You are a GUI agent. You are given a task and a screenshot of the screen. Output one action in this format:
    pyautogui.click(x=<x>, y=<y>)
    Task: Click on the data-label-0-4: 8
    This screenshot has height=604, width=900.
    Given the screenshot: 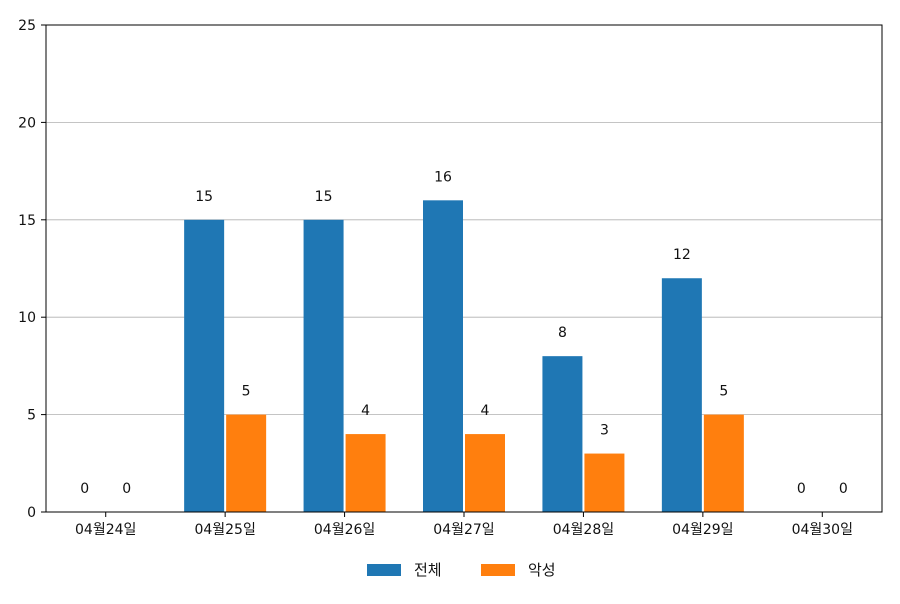 What is the action you would take?
    pyautogui.click(x=562, y=333)
    